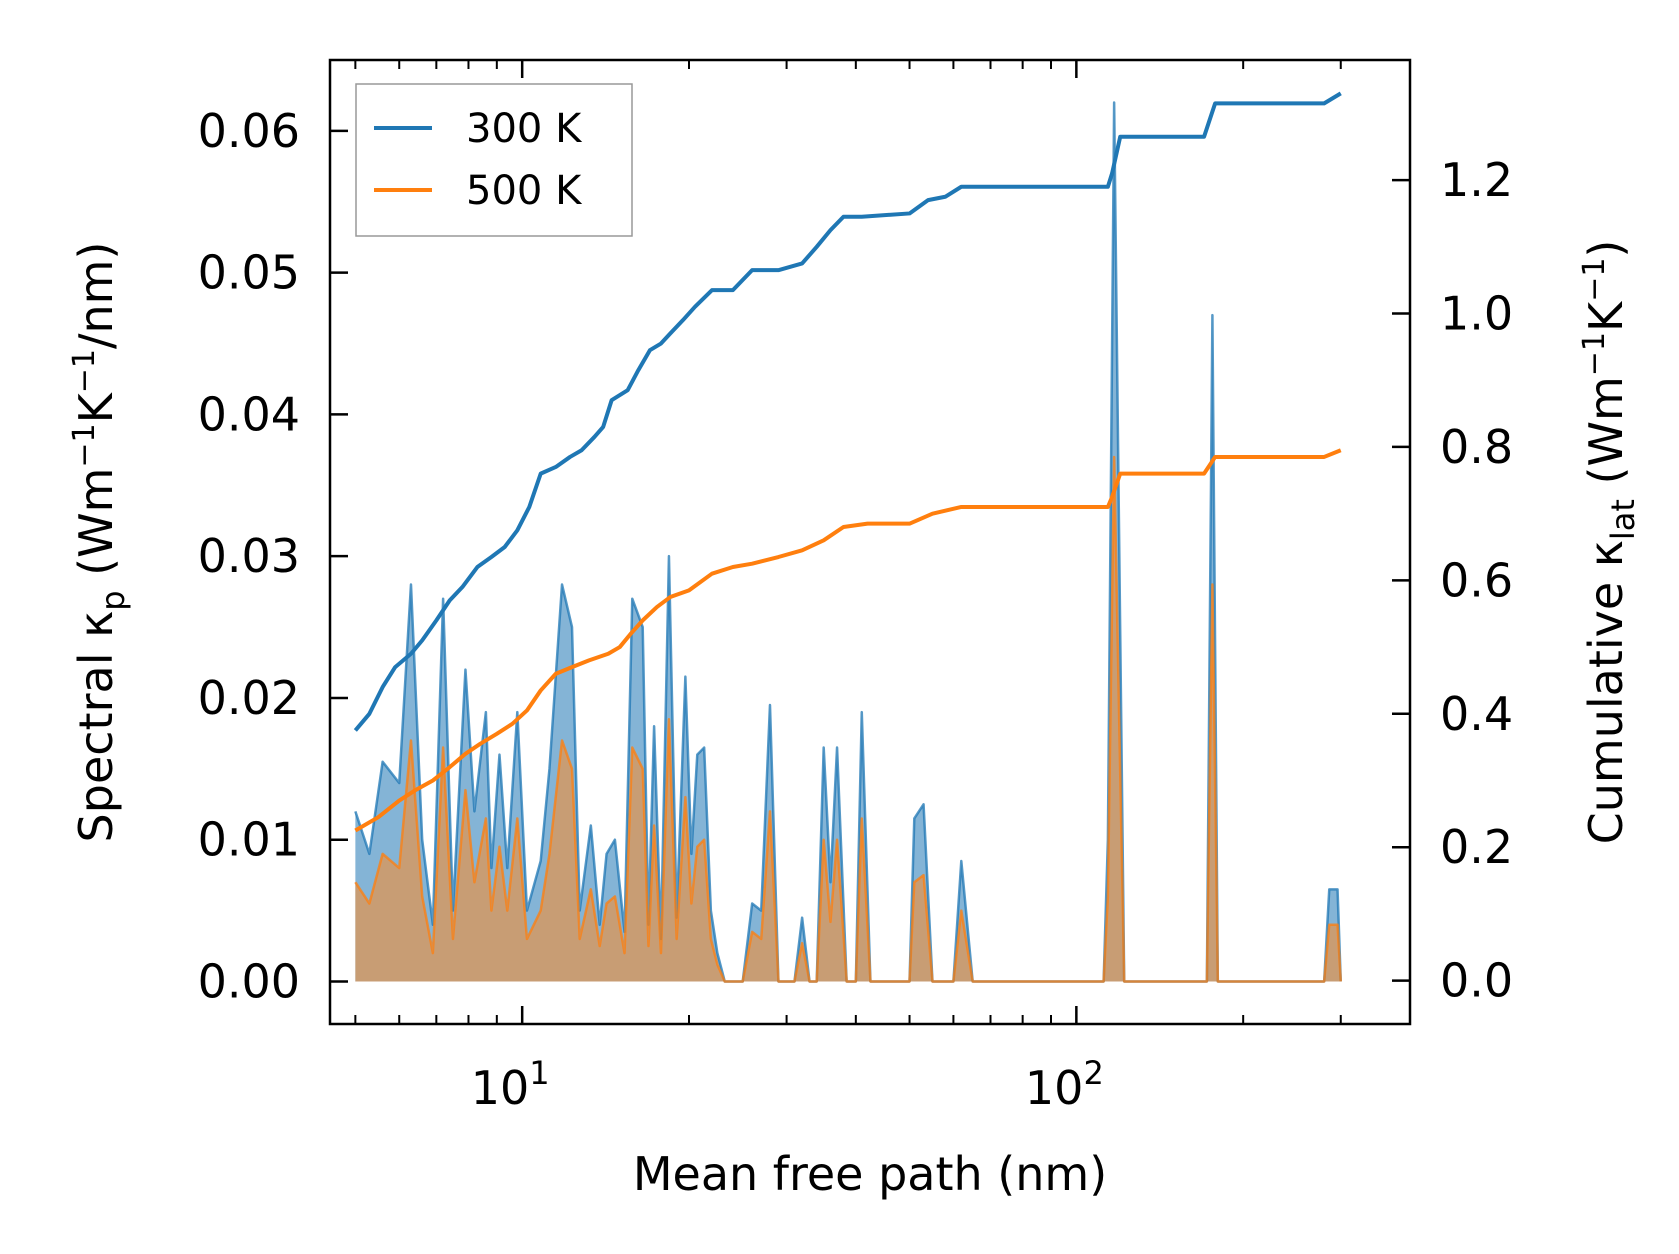 The height and width of the screenshot is (1254, 1679). What do you see at coordinates (510, 1084) in the screenshot?
I see `x-tick-label: 10¹` at bounding box center [510, 1084].